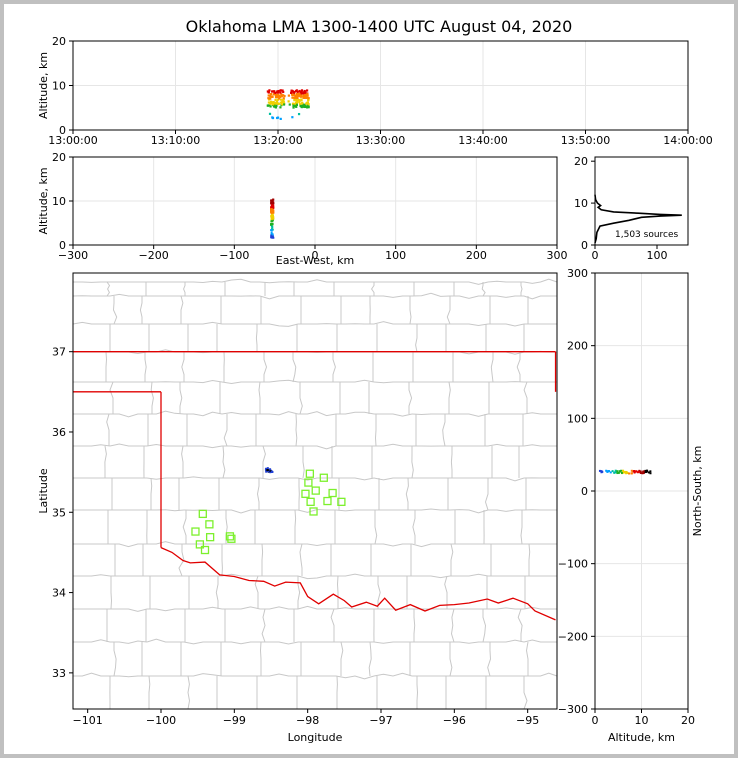 The width and height of the screenshot is (738, 758). Describe the element at coordinates (310, 206) in the screenshot. I see `ew-height-ticks: −300 −200 −100 0 100 200 300 0 10 20` at that location.